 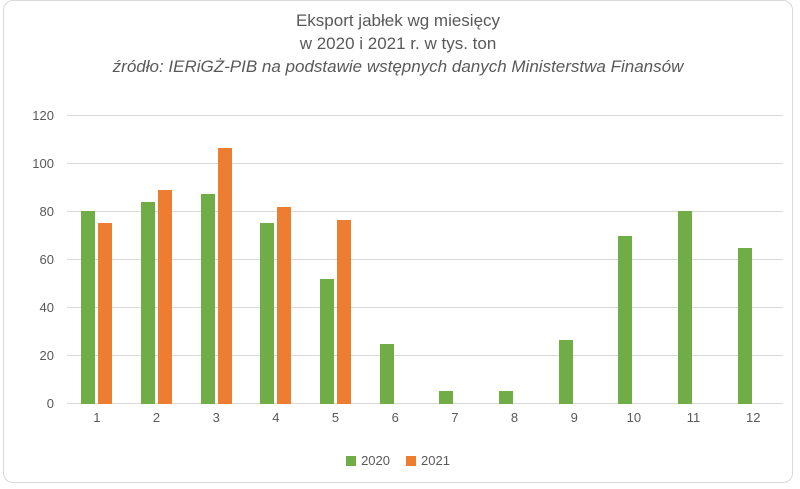 I want to click on x-axis-label-4: 4, so click(x=276, y=417).